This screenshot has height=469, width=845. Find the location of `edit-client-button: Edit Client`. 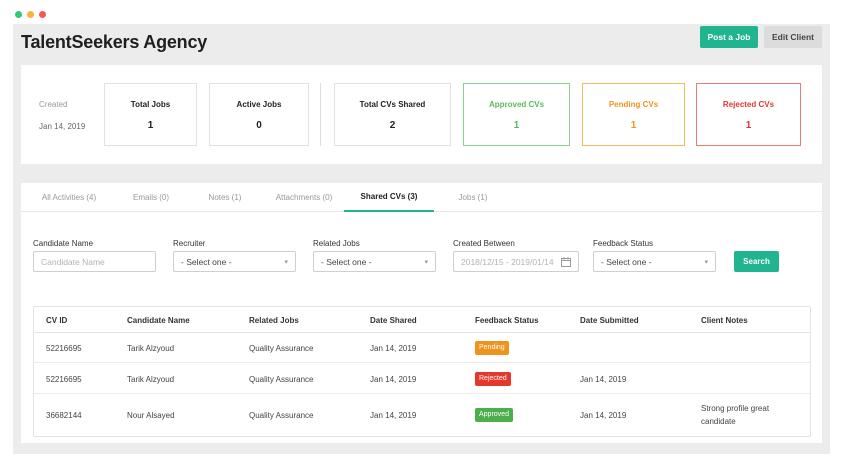

edit-client-button: Edit Client is located at coordinates (793, 37).